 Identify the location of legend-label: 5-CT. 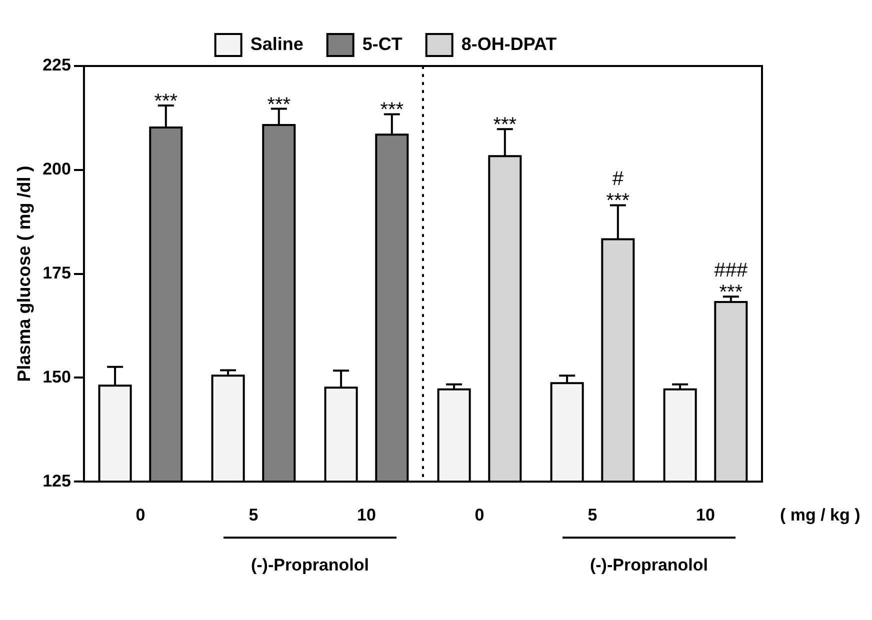
(382, 44).